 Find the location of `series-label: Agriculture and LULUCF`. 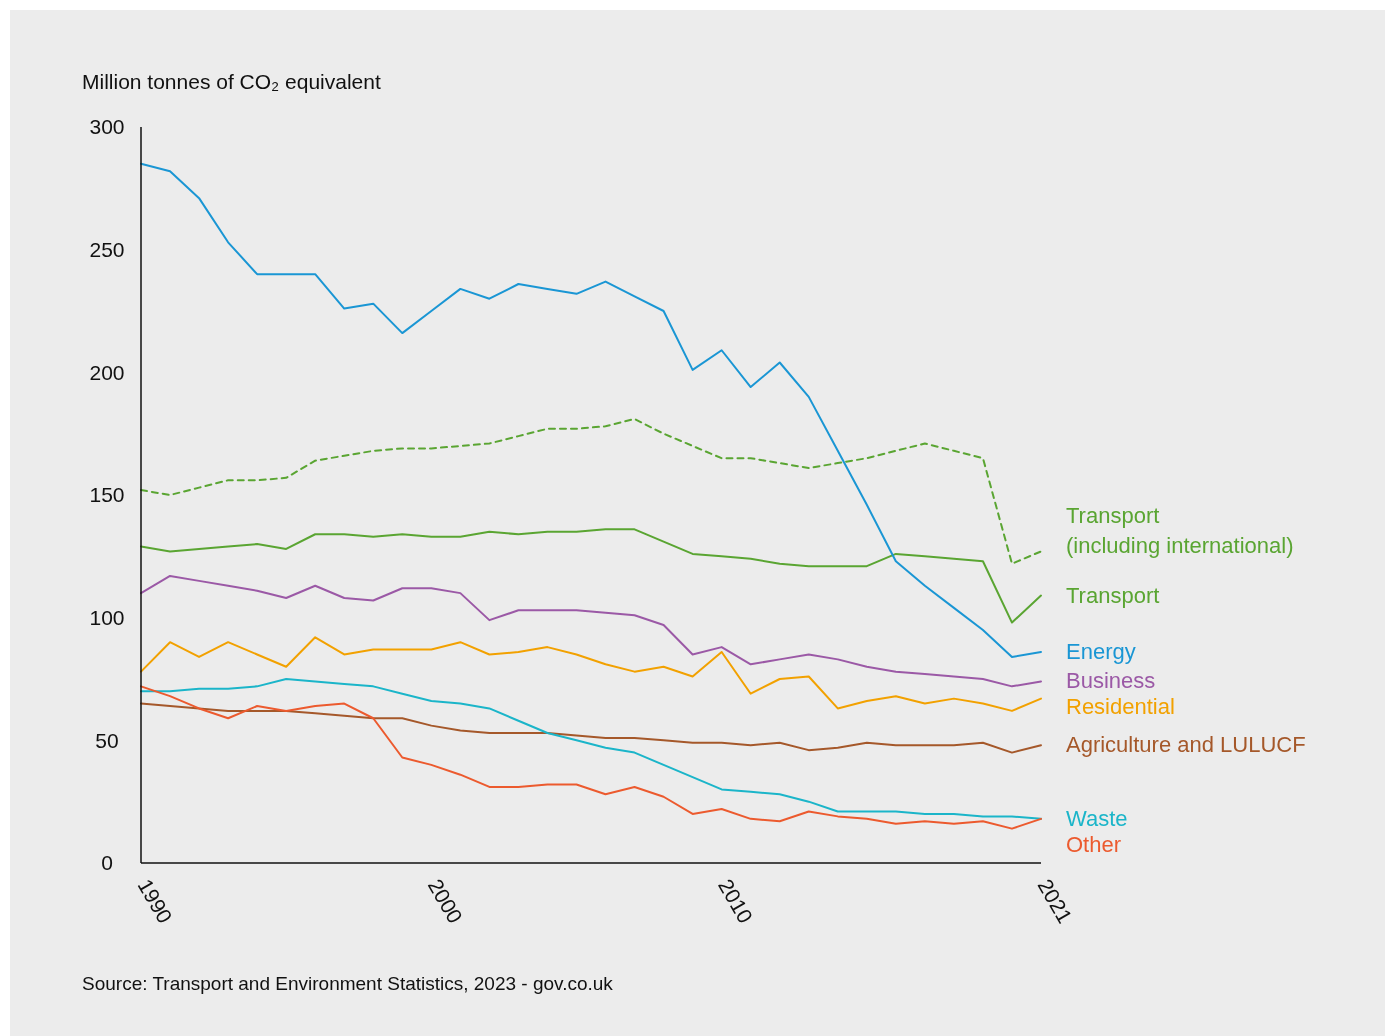

series-label: Agriculture and LULUCF is located at coordinates (1186, 745).